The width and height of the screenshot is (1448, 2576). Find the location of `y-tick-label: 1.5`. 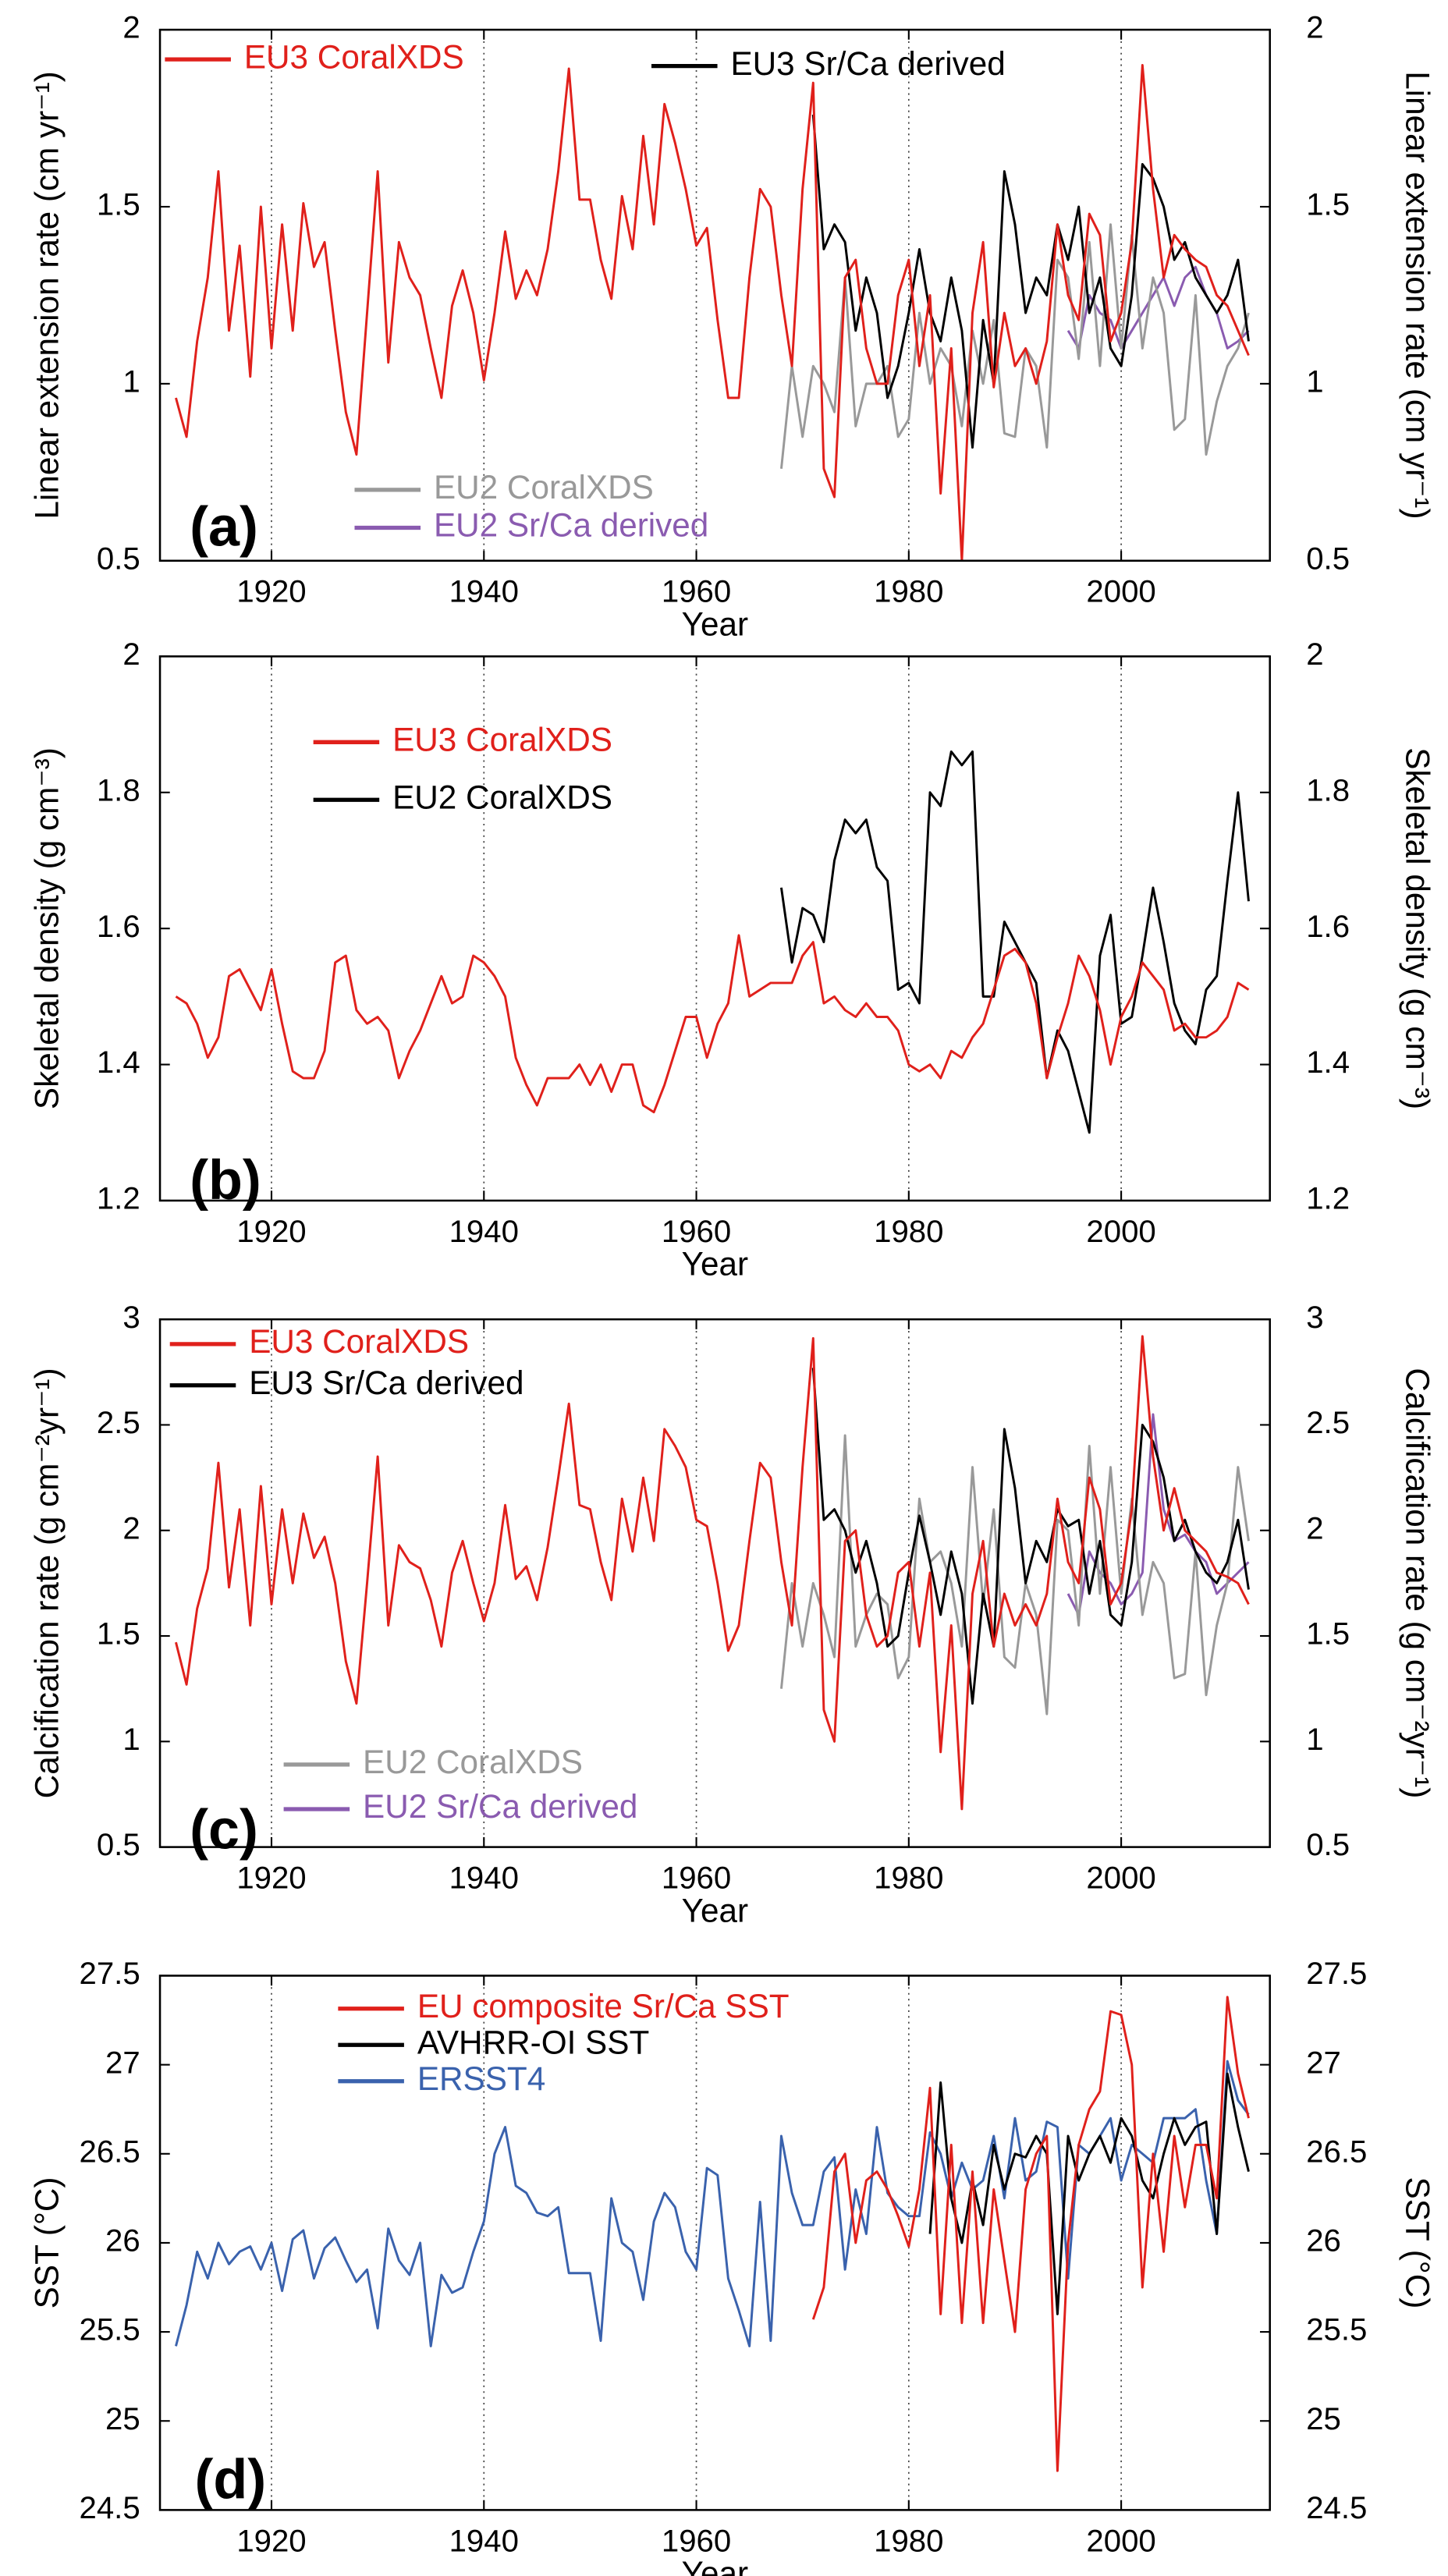

y-tick-label: 1.5 is located at coordinates (118, 204).